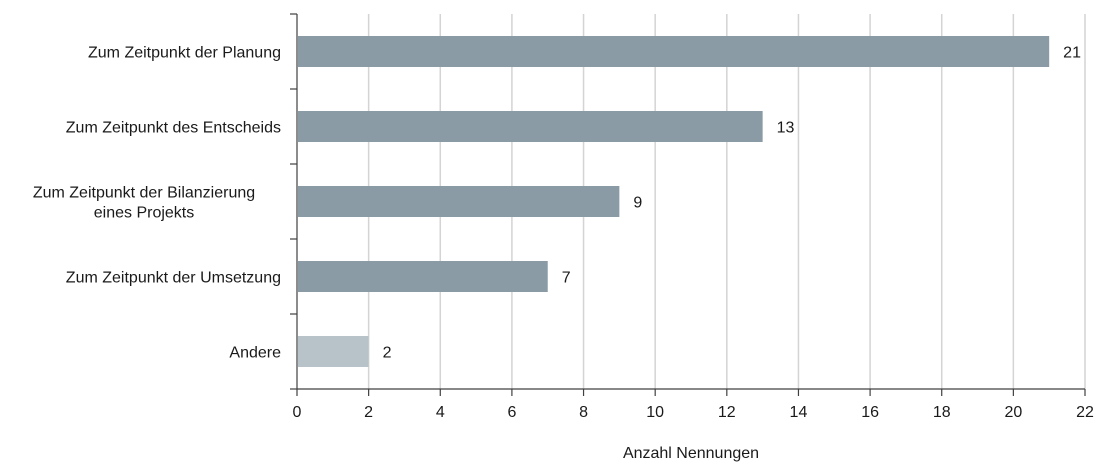 The image size is (1103, 464). Describe the element at coordinates (799, 412) in the screenshot. I see `x-tick-label: 14` at that location.